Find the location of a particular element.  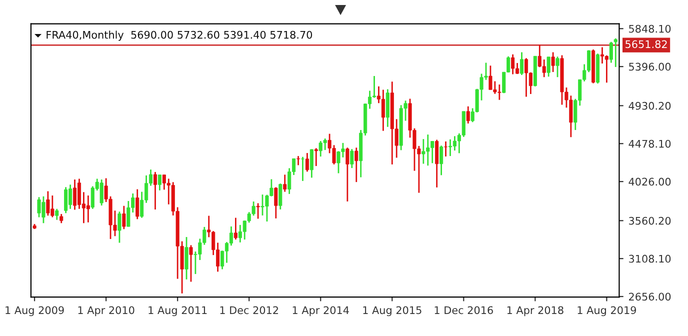

x-tick-label: 1 Dec 2012 is located at coordinates (249, 310).